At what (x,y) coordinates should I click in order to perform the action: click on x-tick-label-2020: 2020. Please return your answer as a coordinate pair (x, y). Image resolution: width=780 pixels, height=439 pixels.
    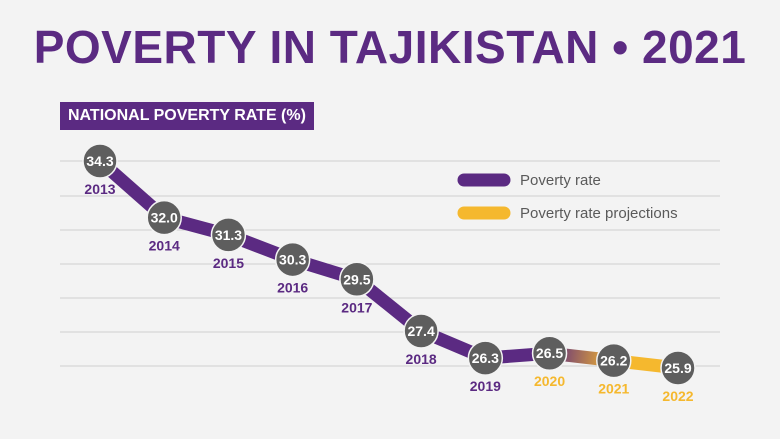
    Looking at the image, I should click on (549, 381).